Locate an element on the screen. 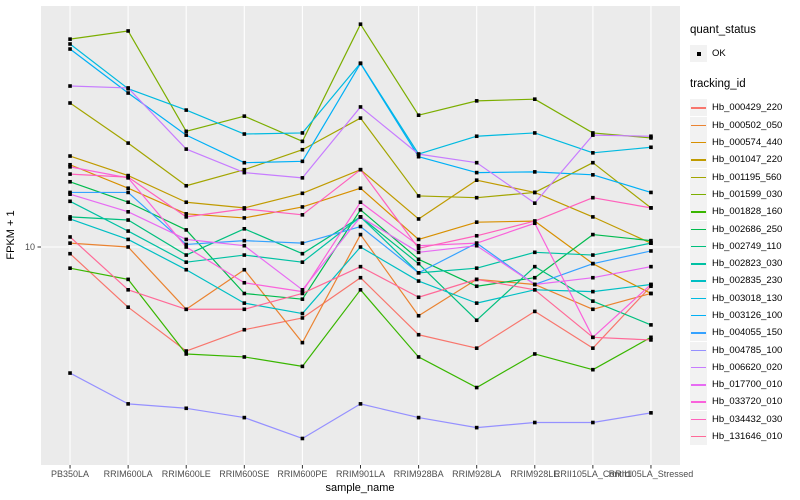 The width and height of the screenshot is (800, 500). legend-item-label: Hb_002835_230 is located at coordinates (747, 281).